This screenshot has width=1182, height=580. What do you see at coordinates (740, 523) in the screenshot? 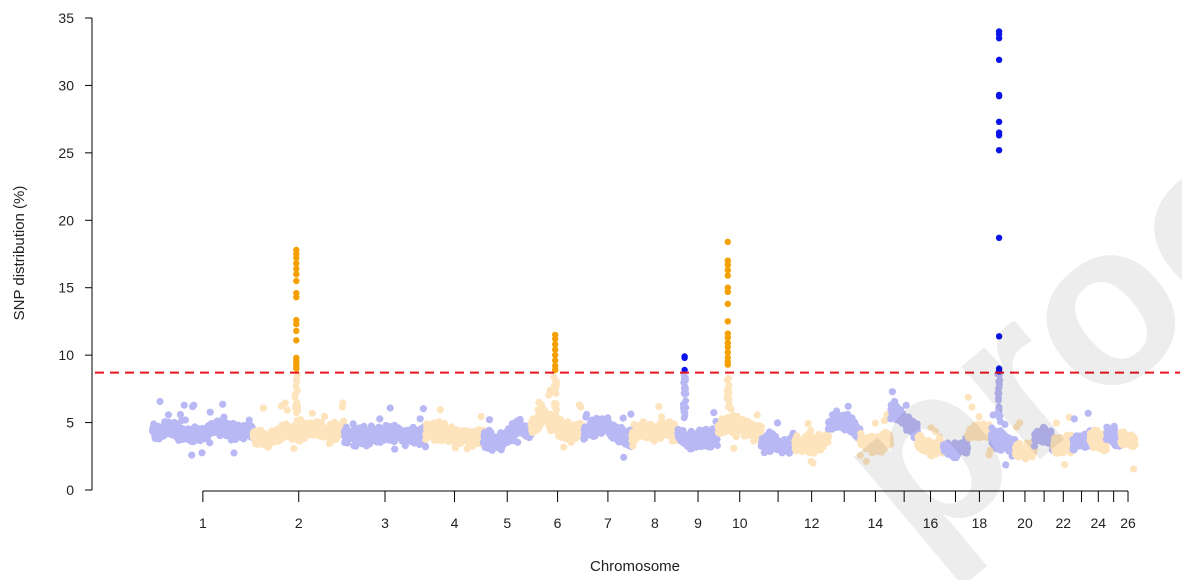
I see `x-tick-label: 10` at bounding box center [740, 523].